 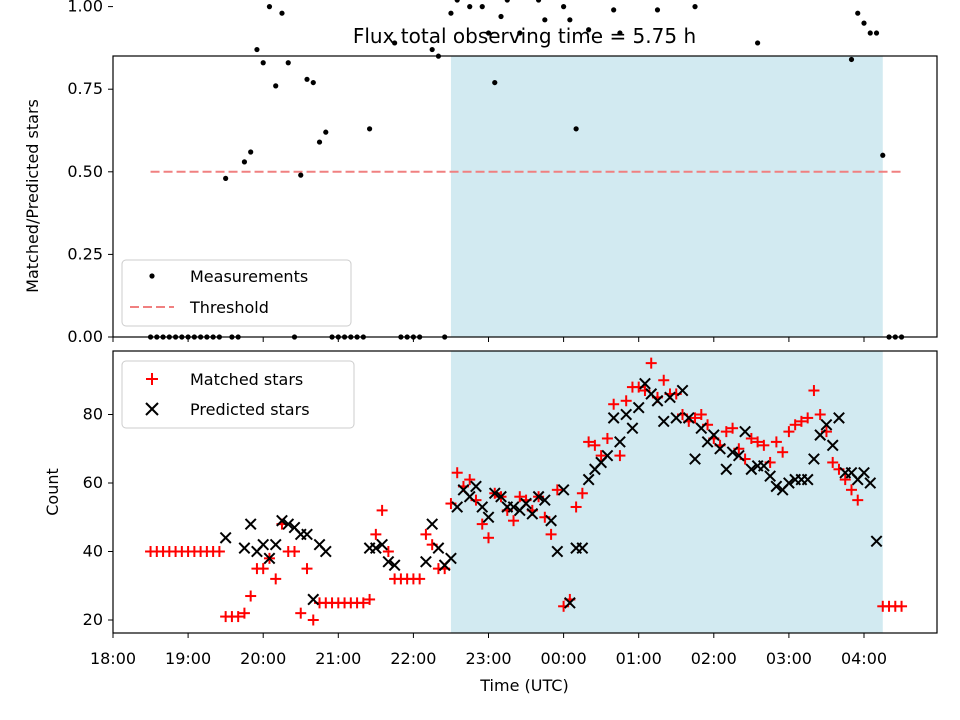 I want to click on x-tick-label: 23:00, so click(x=488, y=658).